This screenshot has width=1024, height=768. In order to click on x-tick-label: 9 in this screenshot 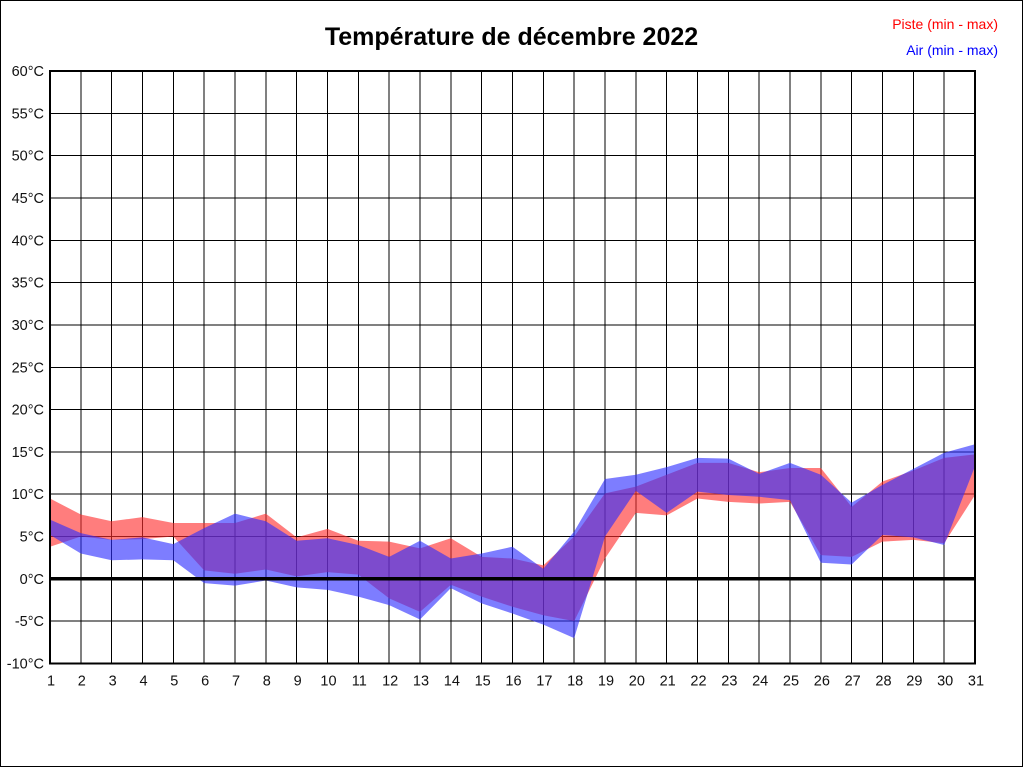, I will do `click(298, 682)`.